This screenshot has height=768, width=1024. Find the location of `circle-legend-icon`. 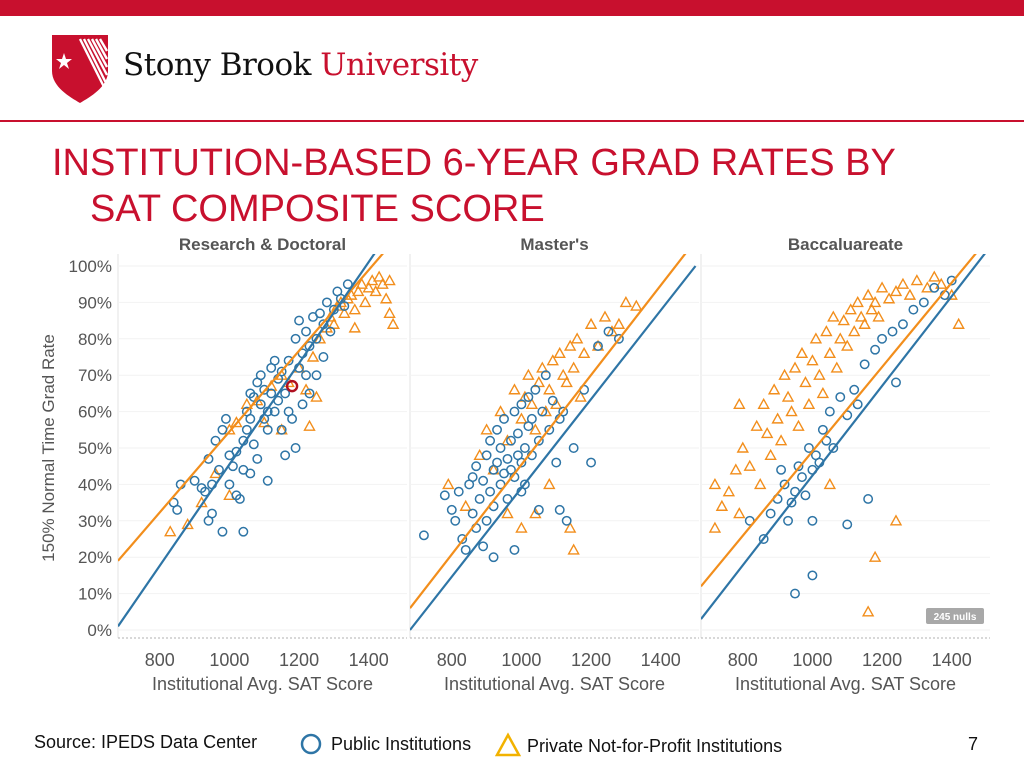

circle-legend-icon is located at coordinates (311, 744).